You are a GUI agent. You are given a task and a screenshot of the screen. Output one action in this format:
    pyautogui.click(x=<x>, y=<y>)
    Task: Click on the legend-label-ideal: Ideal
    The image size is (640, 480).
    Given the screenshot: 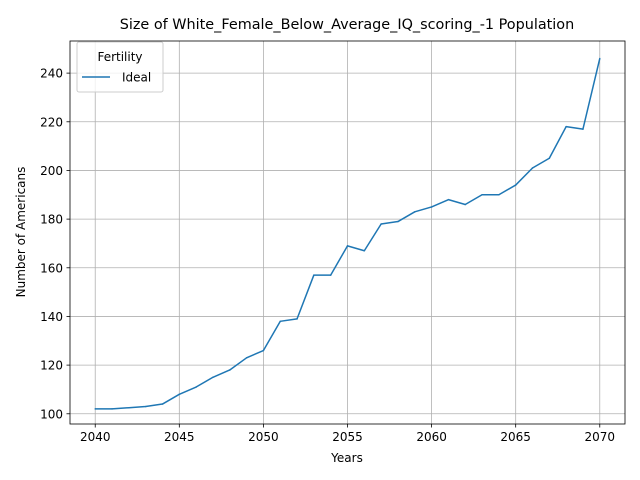 What is the action you would take?
    pyautogui.click(x=136, y=78)
    